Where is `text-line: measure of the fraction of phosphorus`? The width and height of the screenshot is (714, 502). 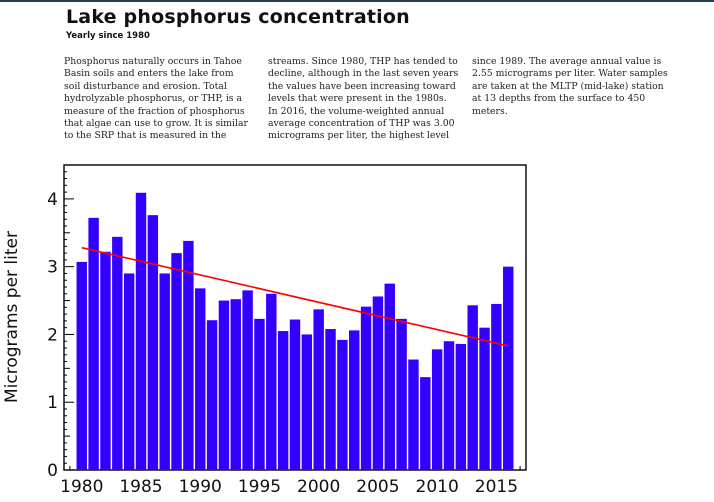 text-line: measure of the fraction of phosphorus is located at coordinates (154, 111).